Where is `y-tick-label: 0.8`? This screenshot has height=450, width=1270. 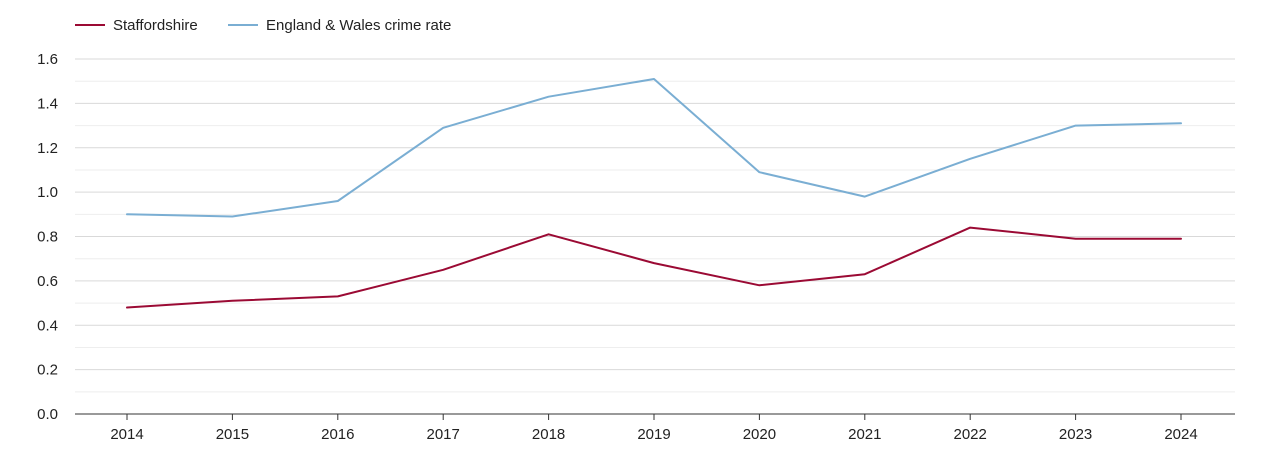
y-tick-label: 0.8 is located at coordinates (47, 237).